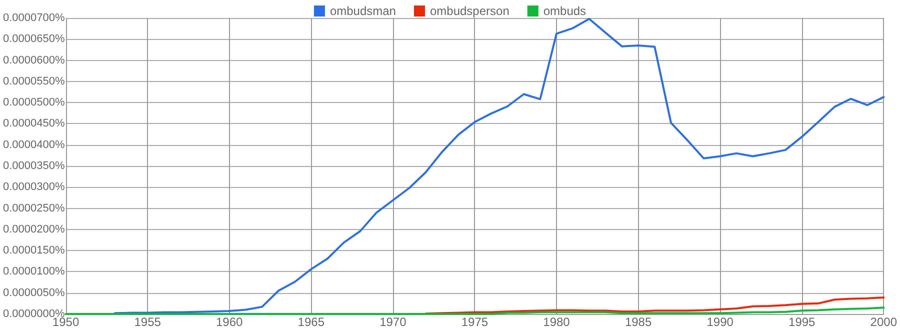  I want to click on y-tick-label: 0.0000500%, so click(33, 102).